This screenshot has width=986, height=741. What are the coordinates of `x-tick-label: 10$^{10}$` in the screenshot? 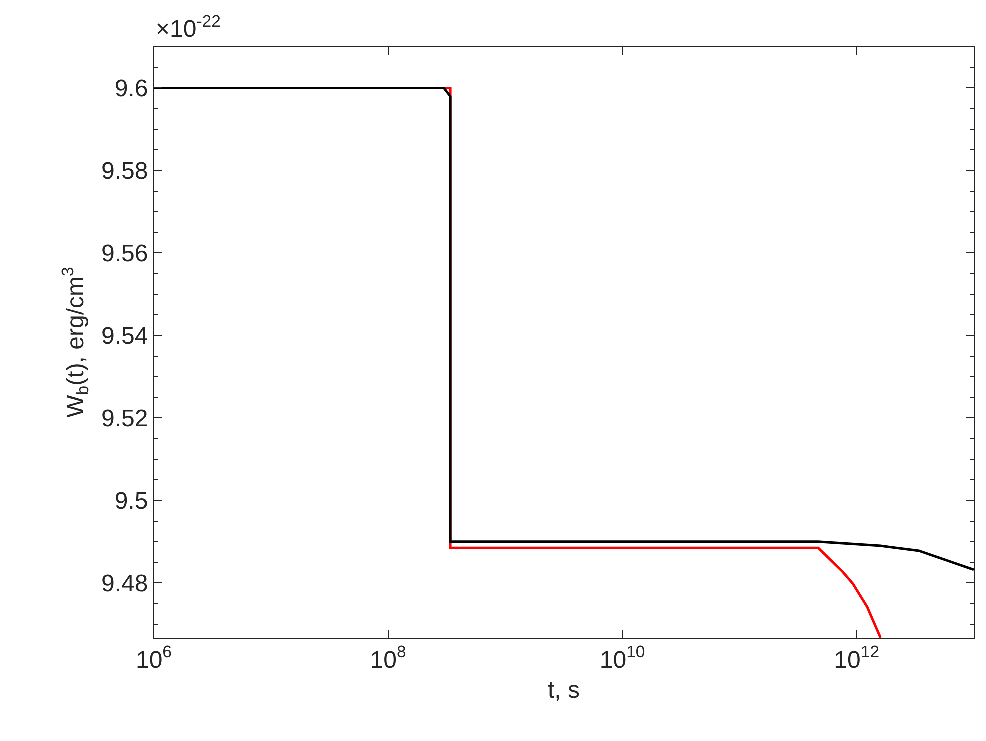 It's located at (623, 658).